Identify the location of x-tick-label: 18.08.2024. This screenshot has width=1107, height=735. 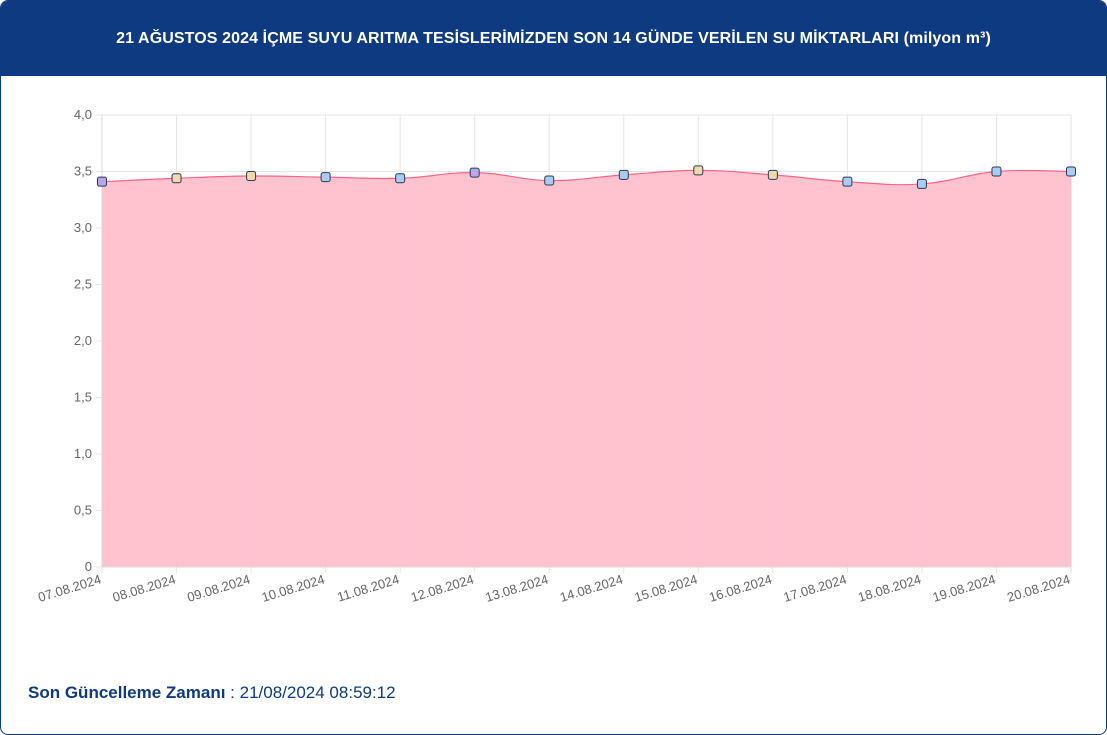
(889, 588).